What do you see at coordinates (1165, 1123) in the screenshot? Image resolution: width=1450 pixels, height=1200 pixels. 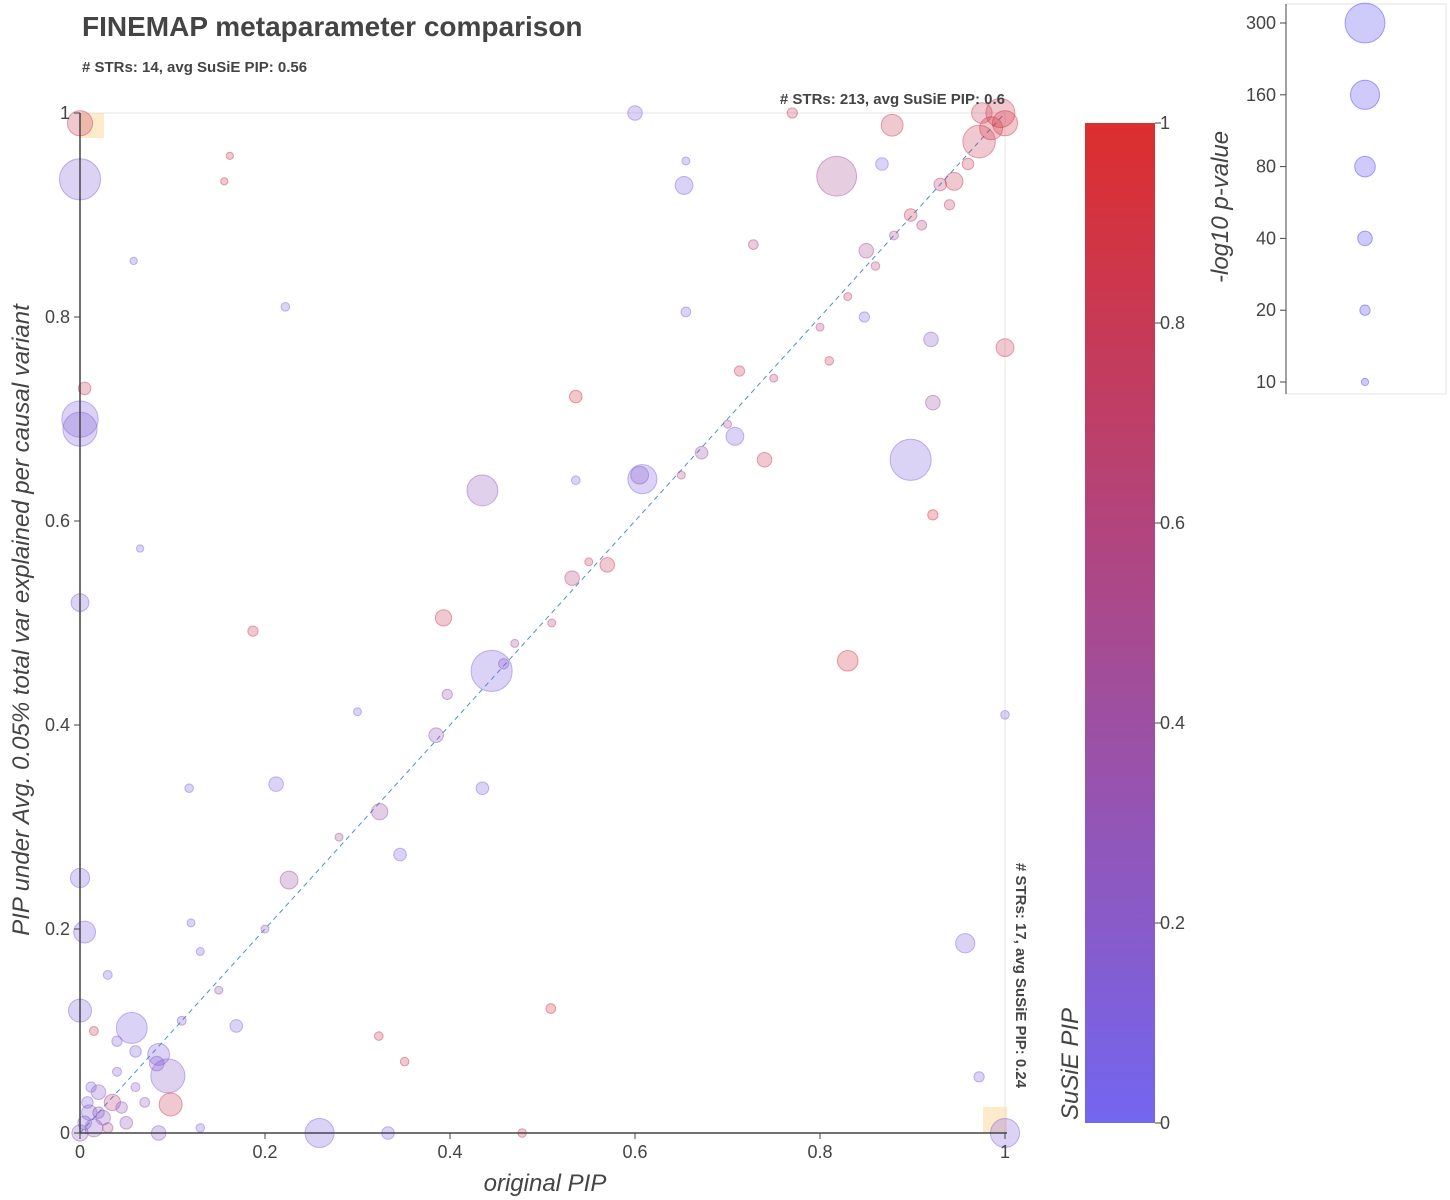 I see `colorbar-tick-label: 0` at bounding box center [1165, 1123].